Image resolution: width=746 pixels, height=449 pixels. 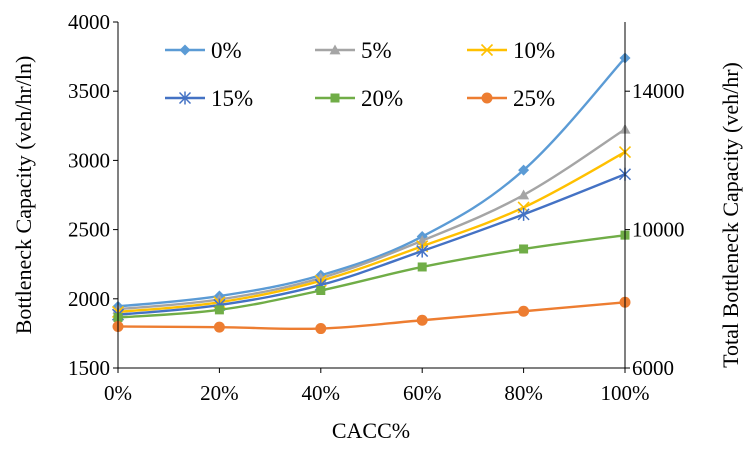 I want to click on legend-item: 15%, so click(x=207, y=98).